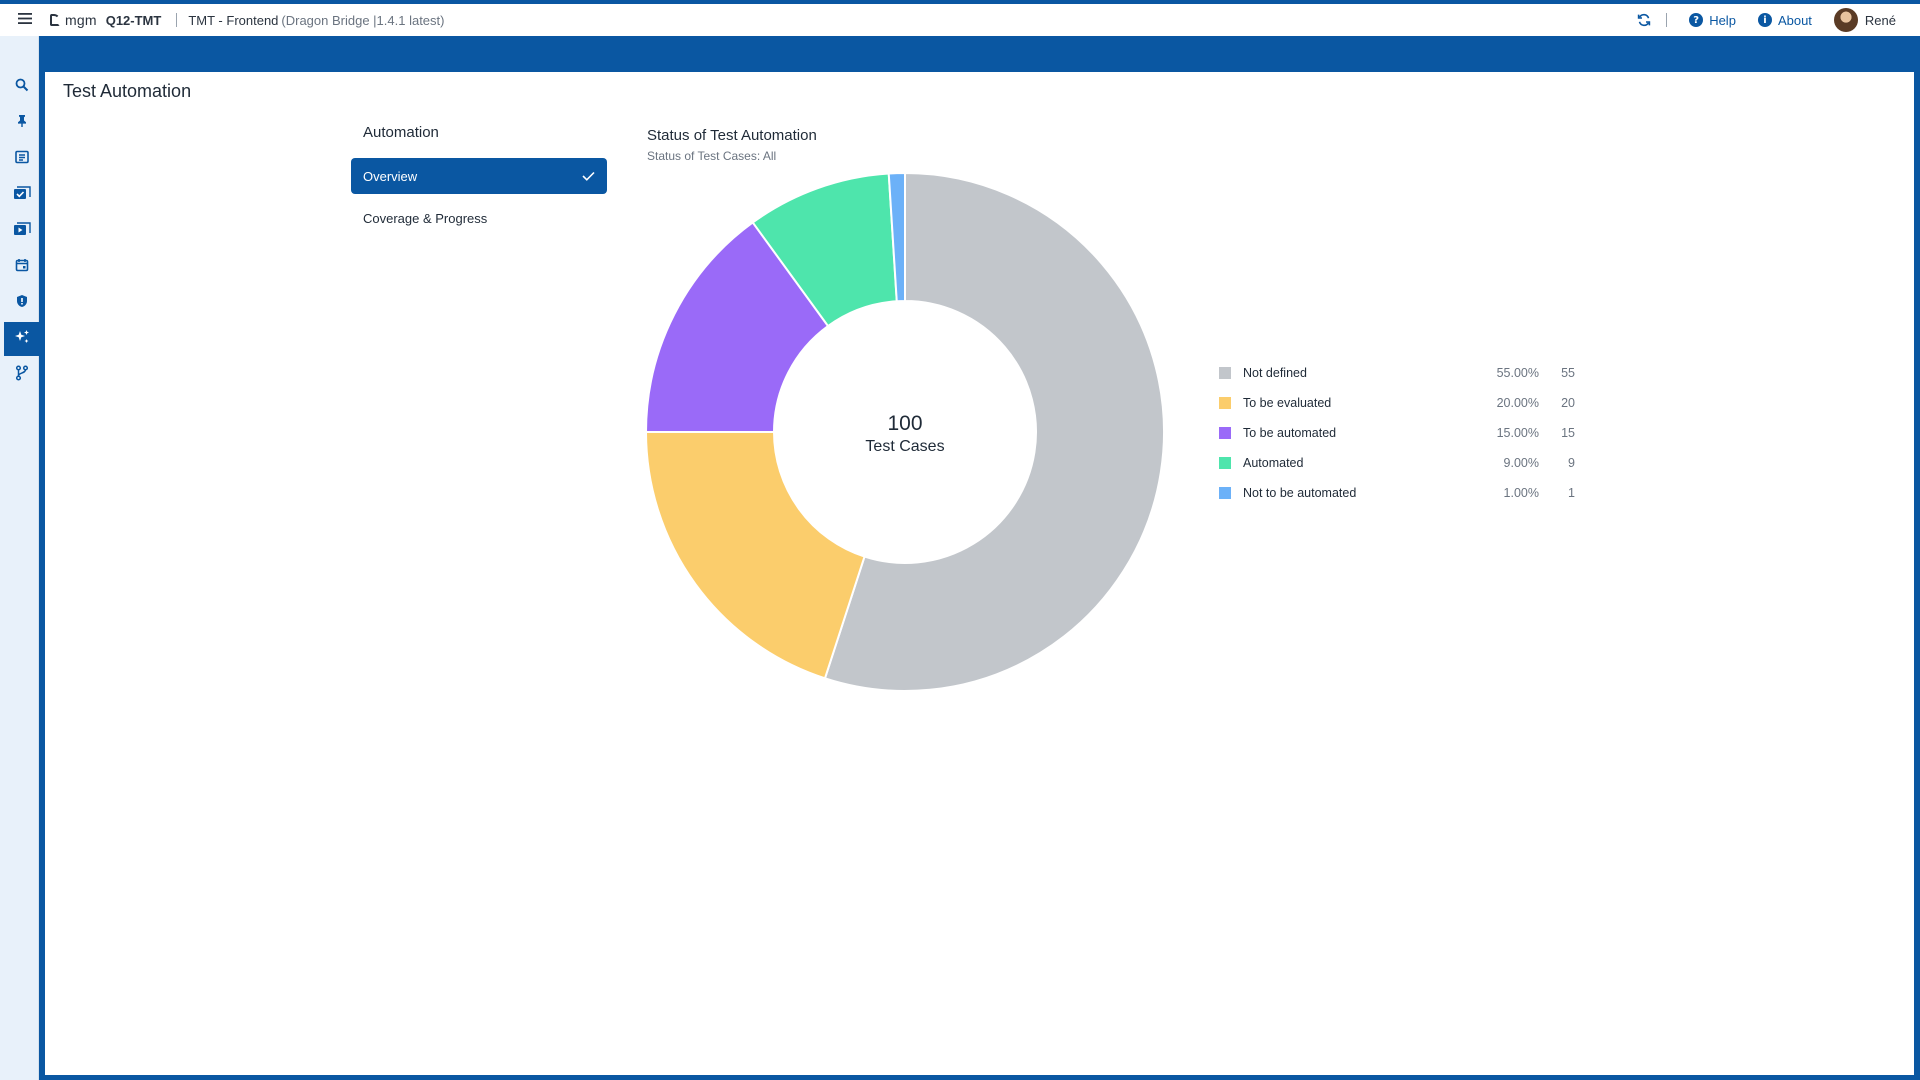 The image size is (1920, 1080). What do you see at coordinates (1517, 373) in the screenshot?
I see `legend-percent: 55.00%` at bounding box center [1517, 373].